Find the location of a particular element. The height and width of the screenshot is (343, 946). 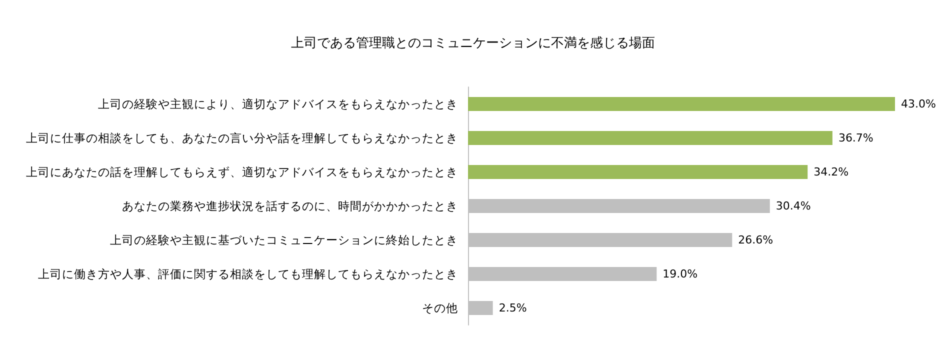

data-label: 2.5% is located at coordinates (512, 308).